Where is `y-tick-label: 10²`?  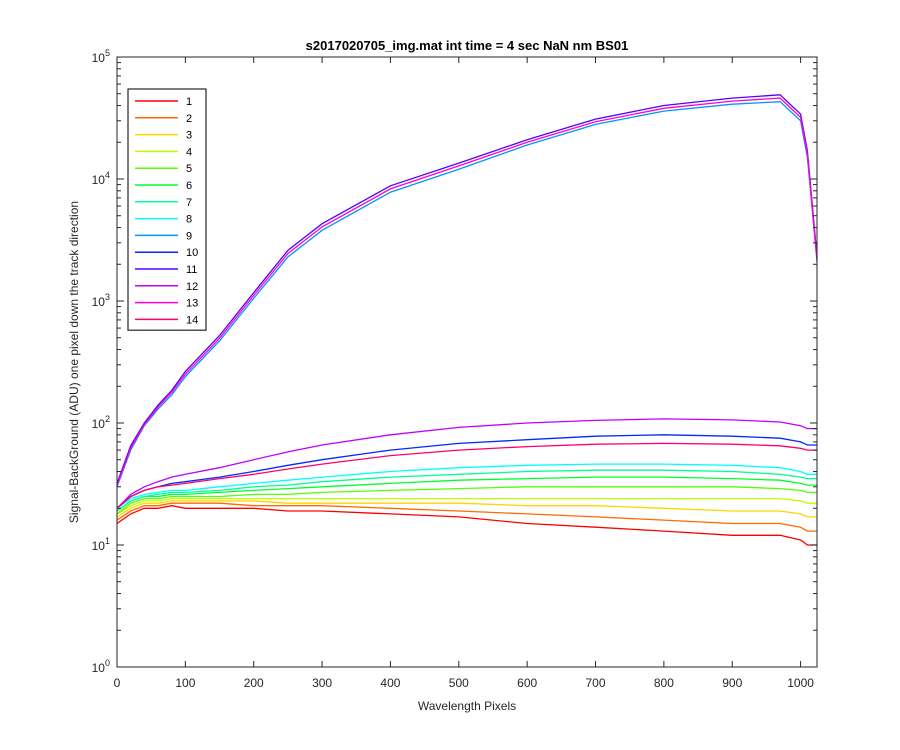 y-tick-label: 10² is located at coordinates (101, 422).